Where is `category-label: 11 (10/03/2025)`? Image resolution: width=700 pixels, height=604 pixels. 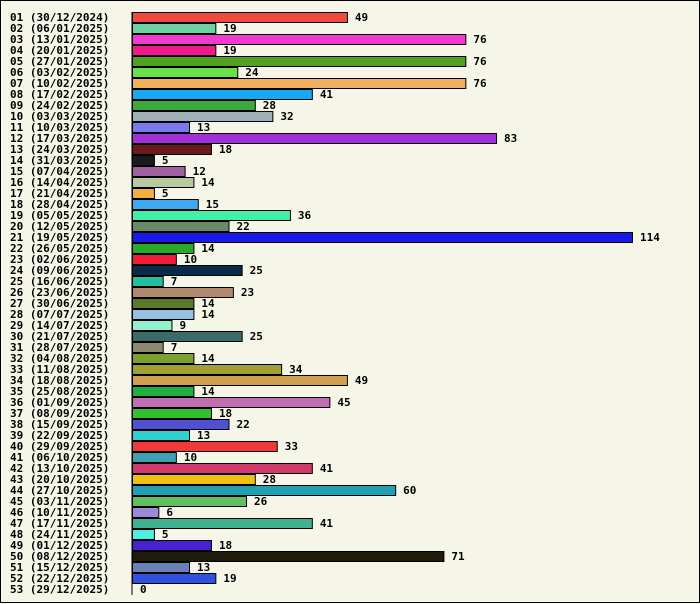 category-label: 11 (10/03/2025) is located at coordinates (59, 127).